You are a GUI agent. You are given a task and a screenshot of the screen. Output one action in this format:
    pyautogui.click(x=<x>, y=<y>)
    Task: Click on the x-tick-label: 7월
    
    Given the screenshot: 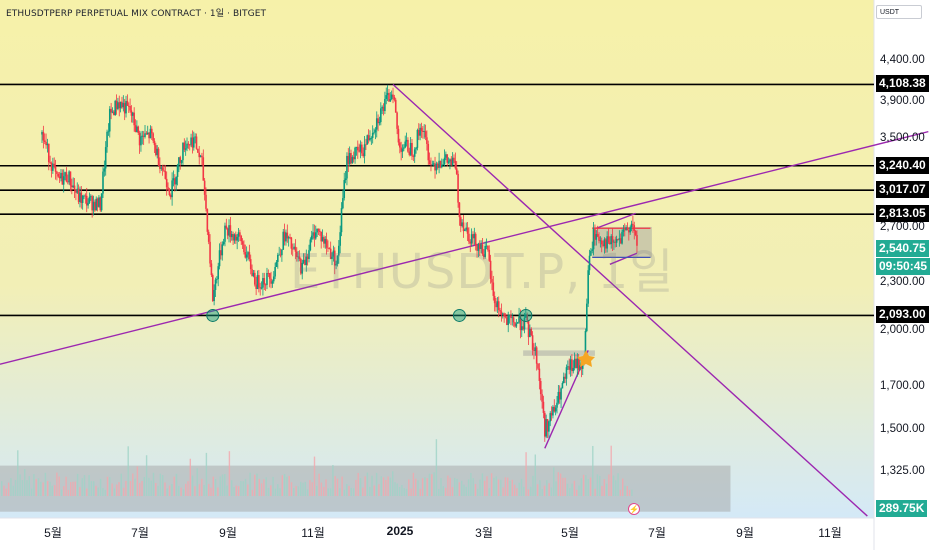 What is the action you would take?
    pyautogui.click(x=657, y=533)
    